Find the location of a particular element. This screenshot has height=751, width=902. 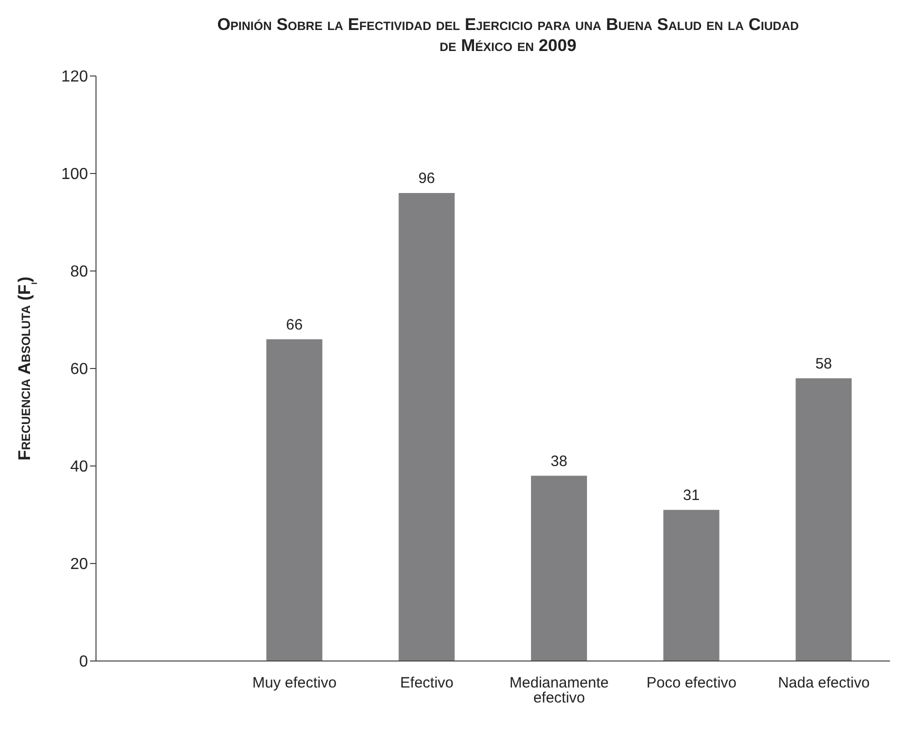

data-label: 96 is located at coordinates (427, 178).